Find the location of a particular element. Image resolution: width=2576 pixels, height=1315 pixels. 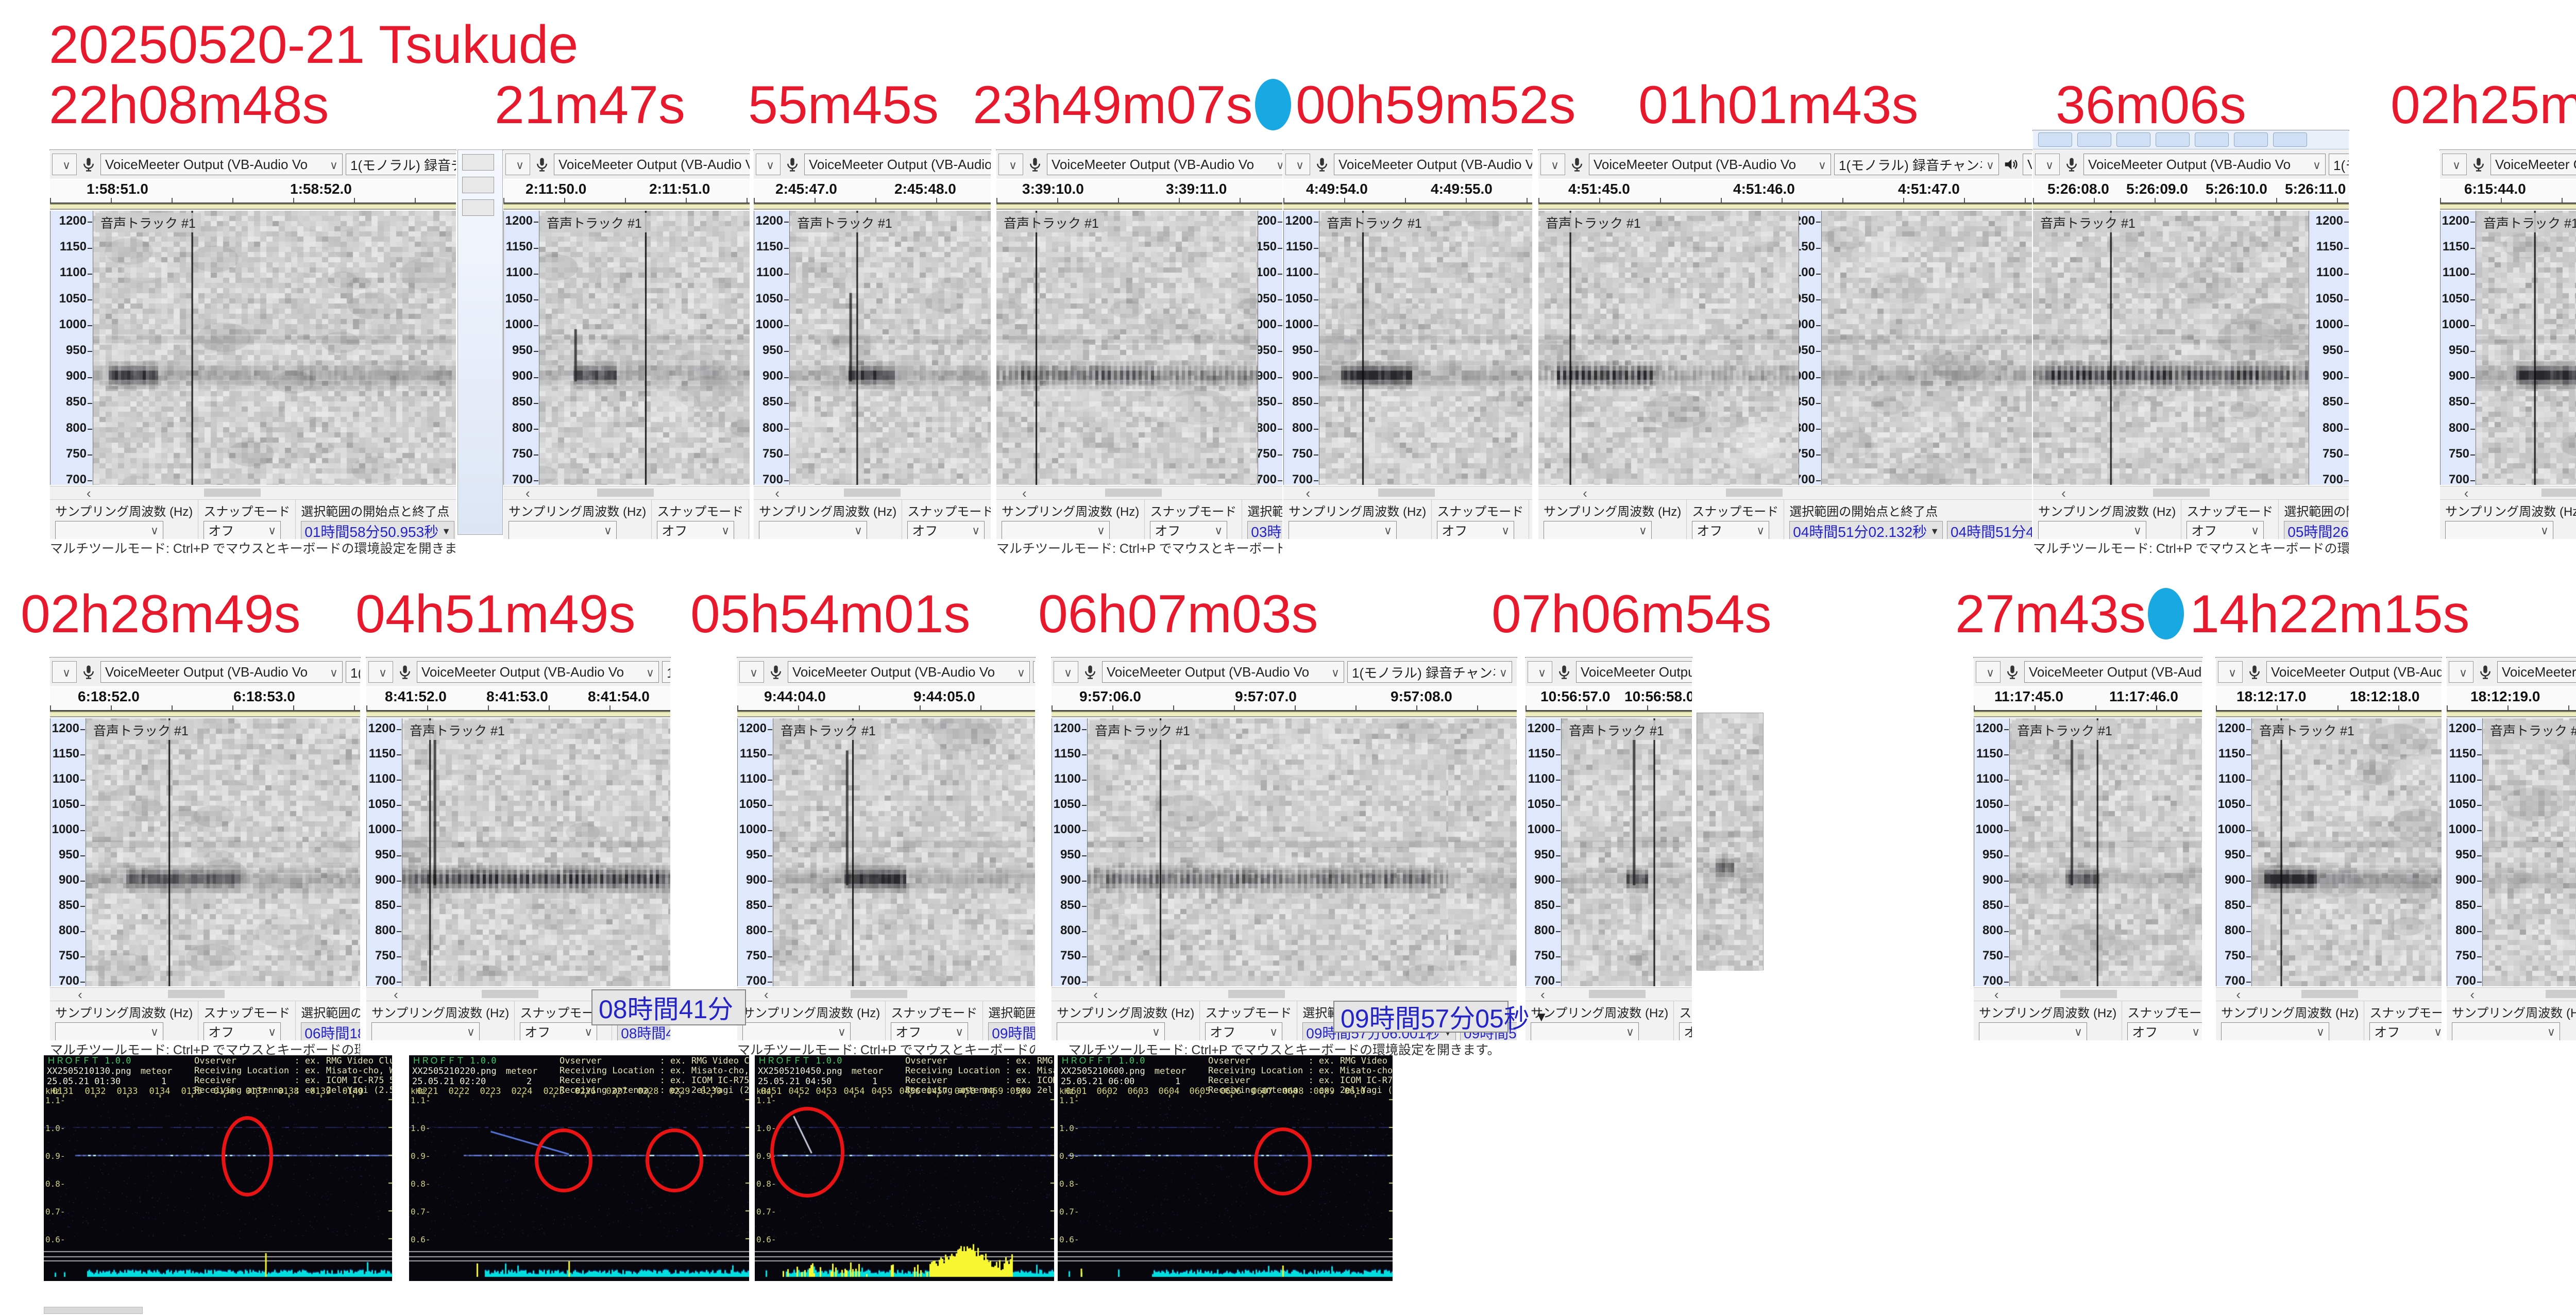

timeline-ruler: 5:26:08.0 5:26:09.0 5:26:10.0 5:26:11.0 is located at coordinates (2191, 192).